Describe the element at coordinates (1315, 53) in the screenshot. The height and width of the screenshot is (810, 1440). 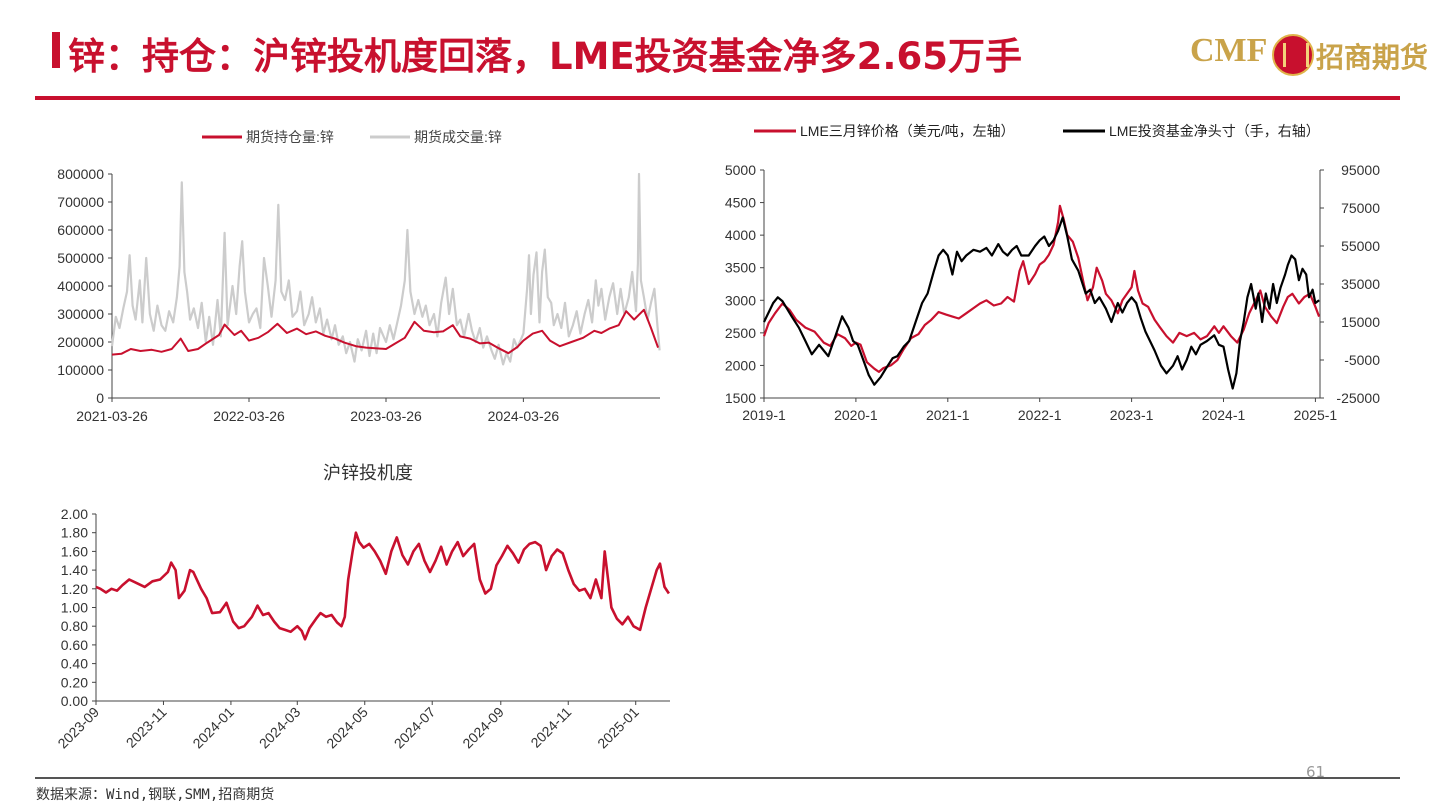
I see `brand-logo: CMF 招商期货` at that location.